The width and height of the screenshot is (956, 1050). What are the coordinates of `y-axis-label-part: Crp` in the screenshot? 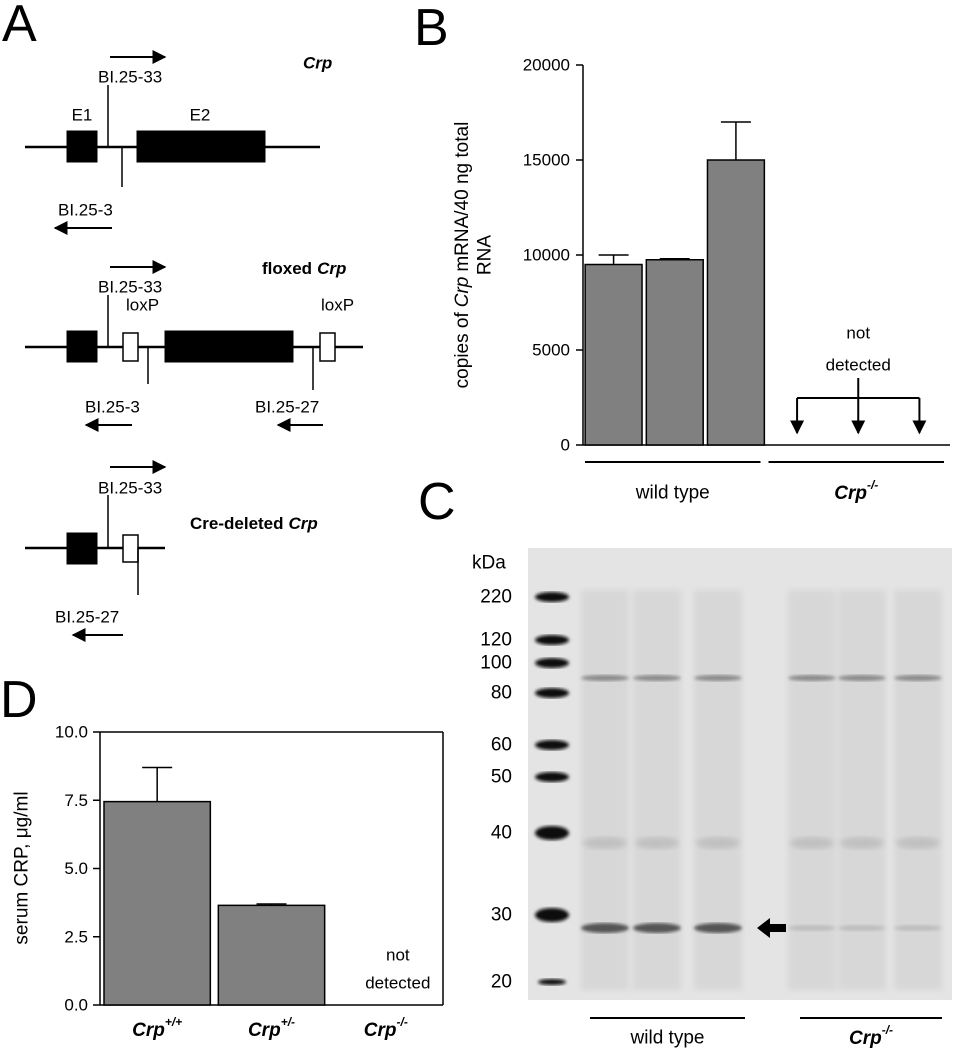 It's located at (462, 292).